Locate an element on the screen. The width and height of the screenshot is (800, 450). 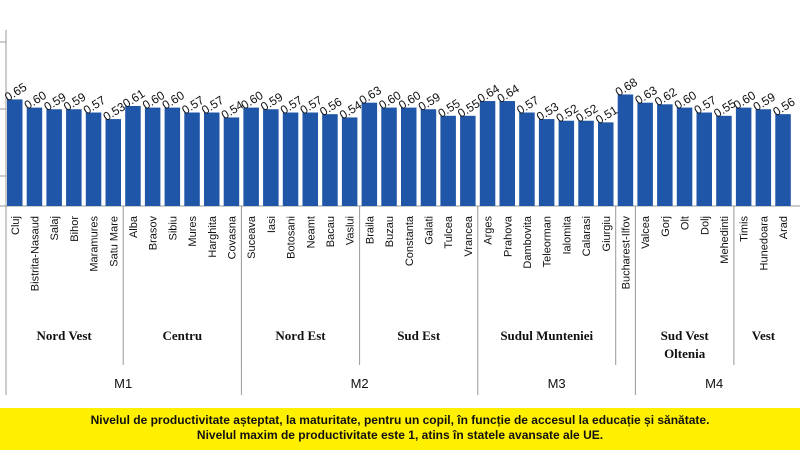
category-label: Mehedinti is located at coordinates (725, 240).